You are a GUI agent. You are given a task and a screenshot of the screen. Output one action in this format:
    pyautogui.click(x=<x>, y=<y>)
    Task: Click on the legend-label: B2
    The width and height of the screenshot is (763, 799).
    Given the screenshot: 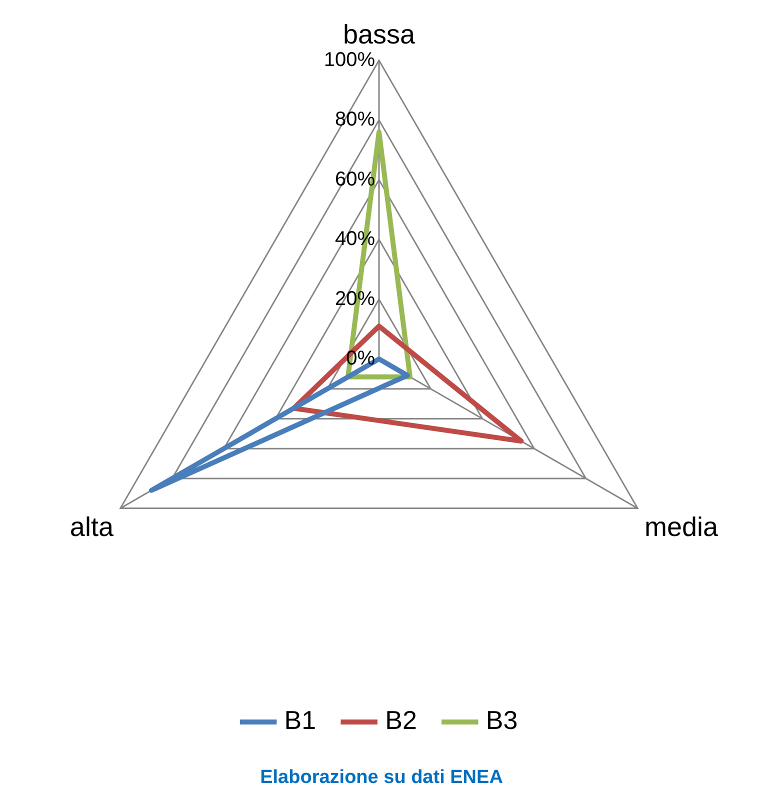 What is the action you would take?
    pyautogui.click(x=401, y=720)
    